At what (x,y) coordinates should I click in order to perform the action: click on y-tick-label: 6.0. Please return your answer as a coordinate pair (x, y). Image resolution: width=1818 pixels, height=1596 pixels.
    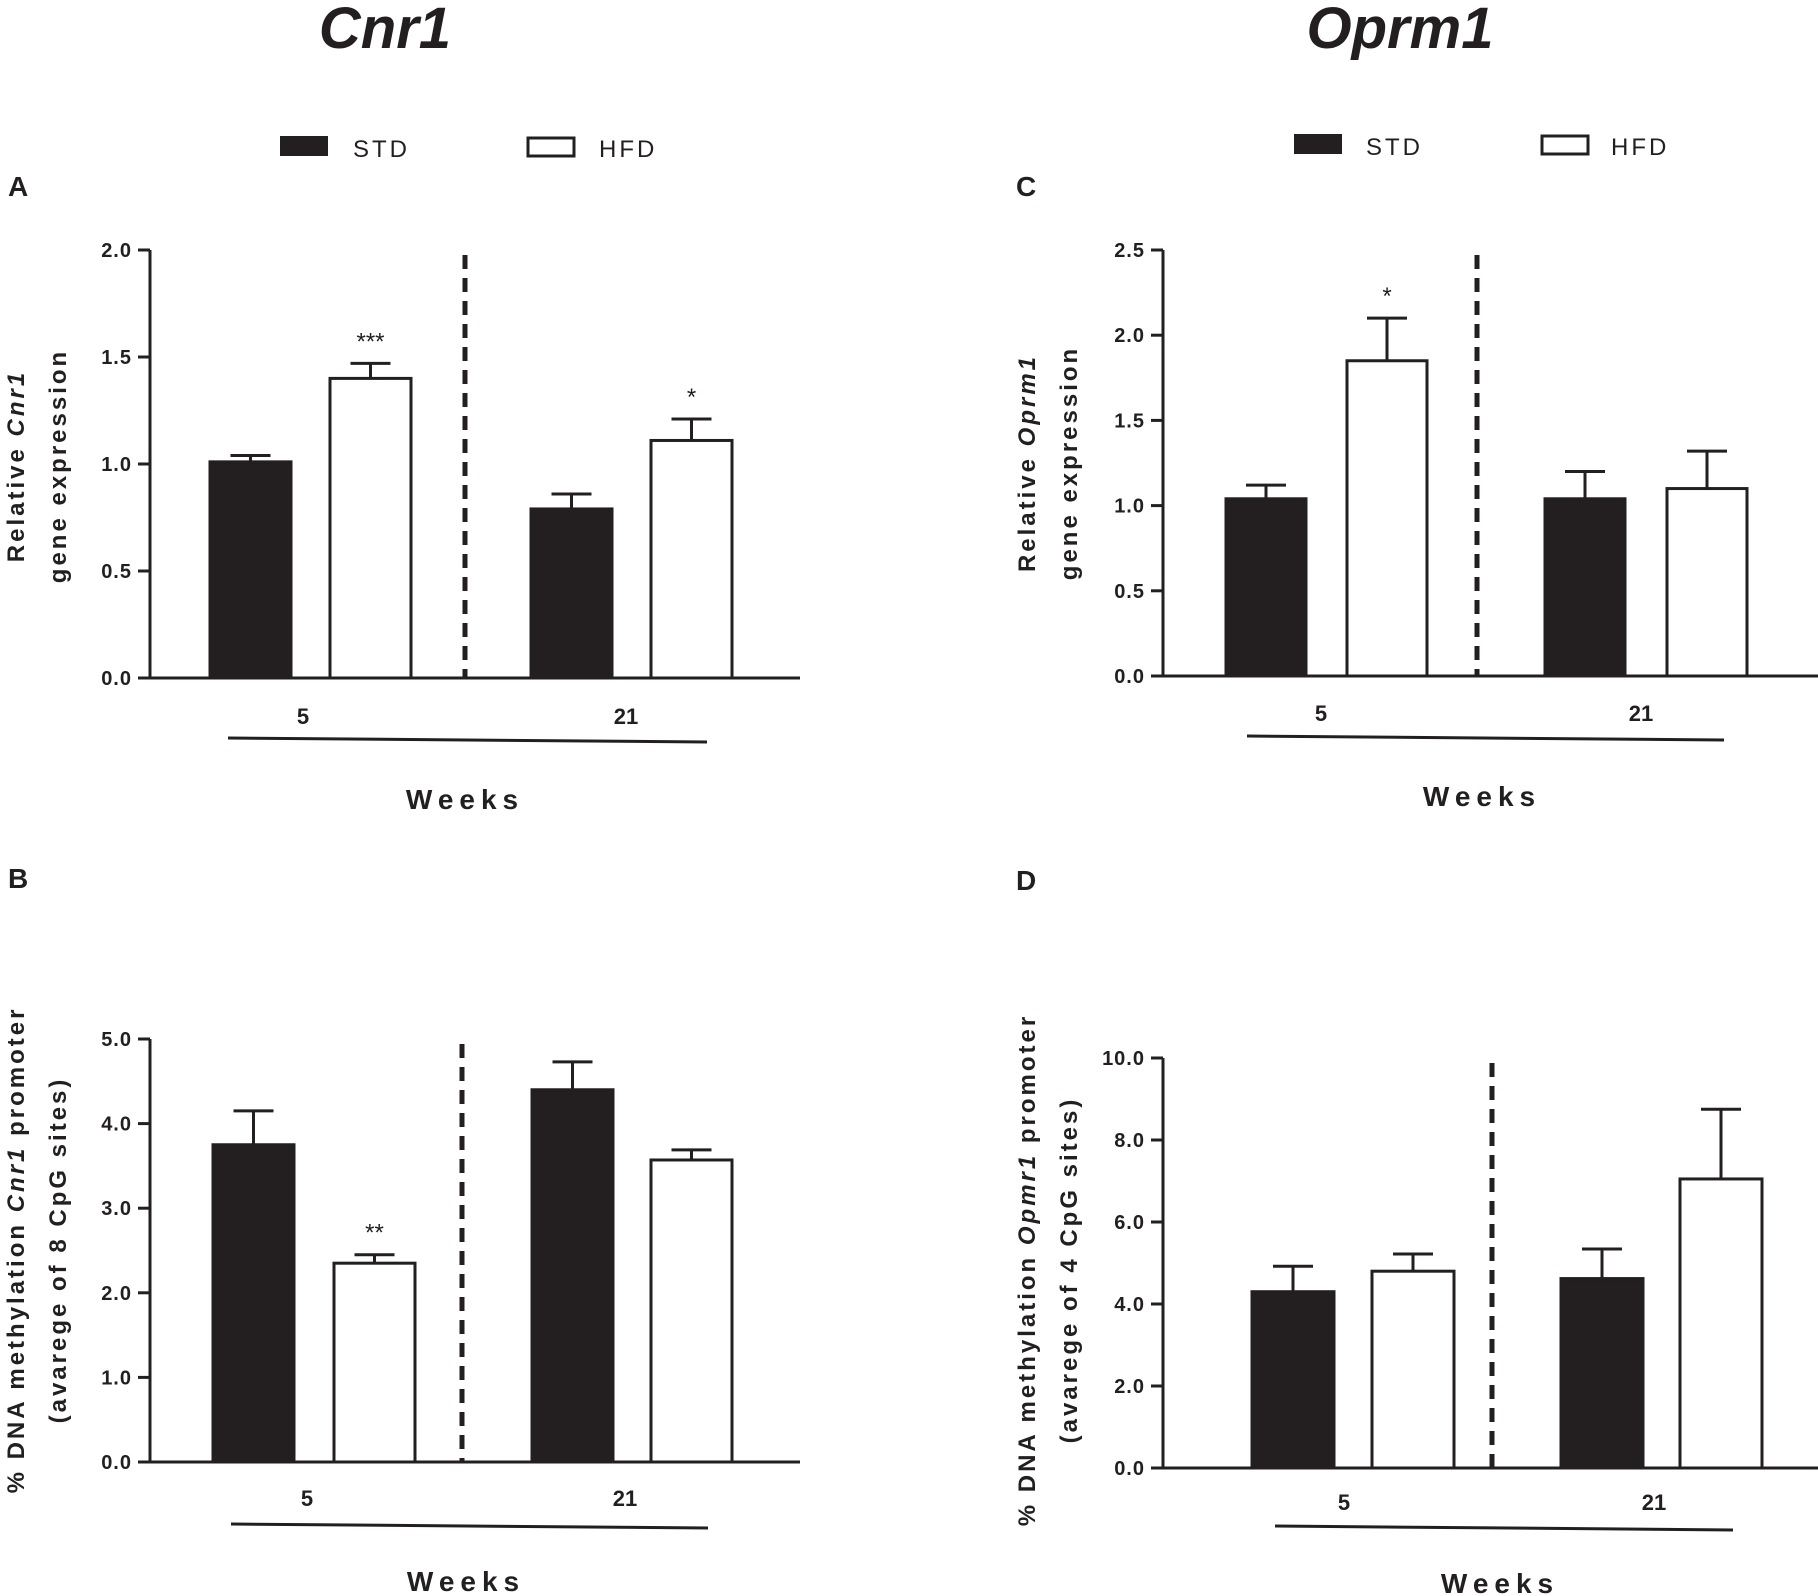
    Looking at the image, I should click on (1129, 1223).